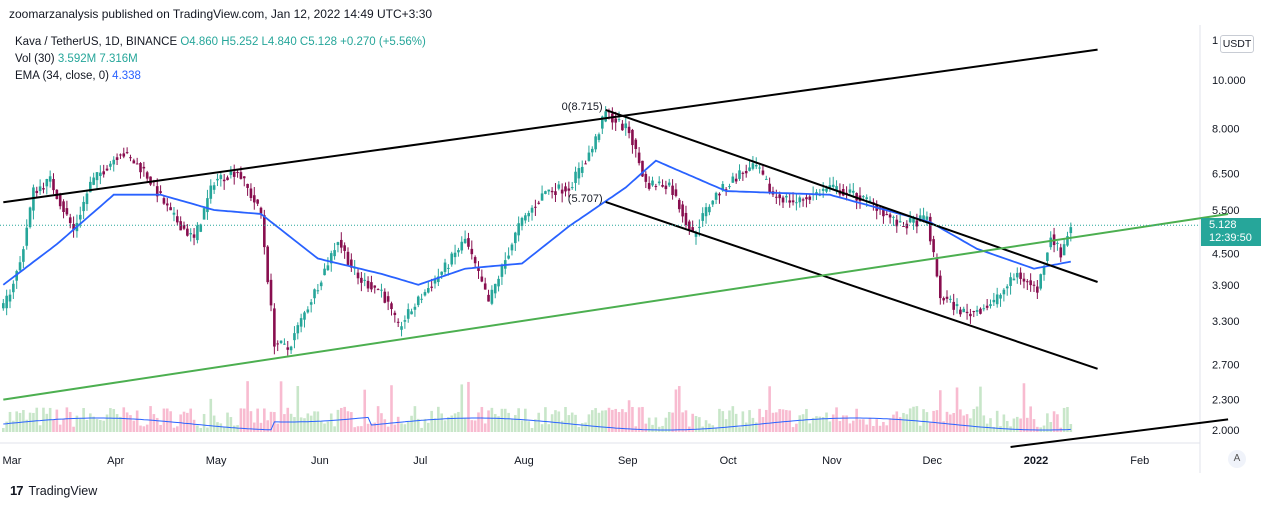 Image resolution: width=1280 pixels, height=509 pixels. I want to click on auto-scale-button: A, so click(1237, 459).